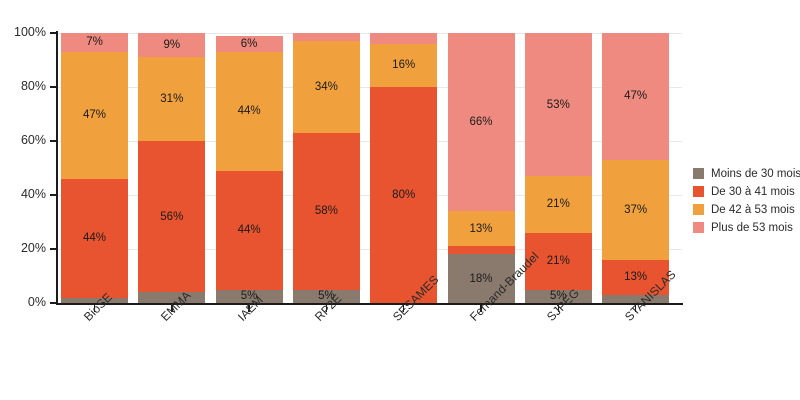 The height and width of the screenshot is (400, 800). I want to click on bar-segment: 58%, so click(326, 211).